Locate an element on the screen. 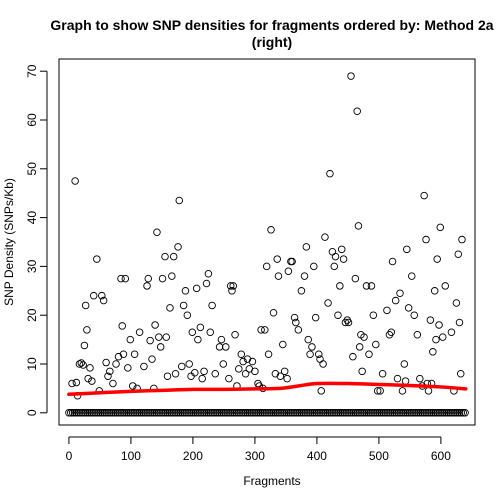 This screenshot has height=504, width=504. x-tick-label: 100 is located at coordinates (131, 456).